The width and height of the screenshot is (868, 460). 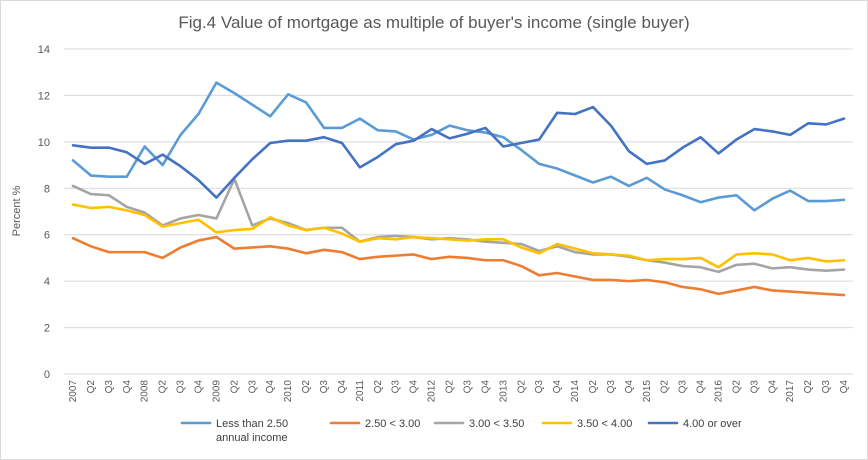 What do you see at coordinates (44, 143) in the screenshot?
I see `y-tick-label: 10` at bounding box center [44, 143].